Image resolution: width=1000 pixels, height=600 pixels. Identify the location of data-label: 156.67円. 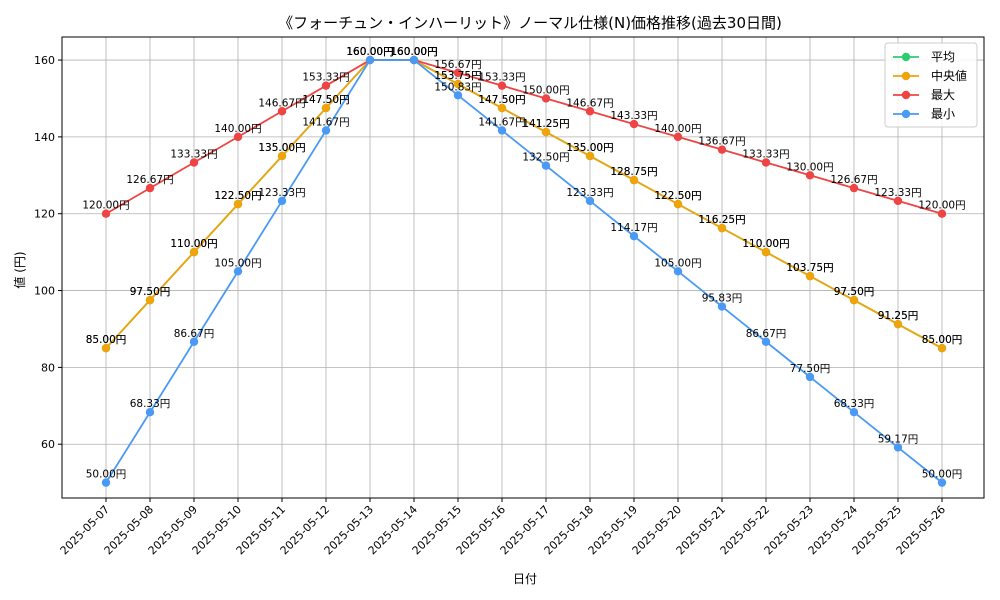
(457, 65).